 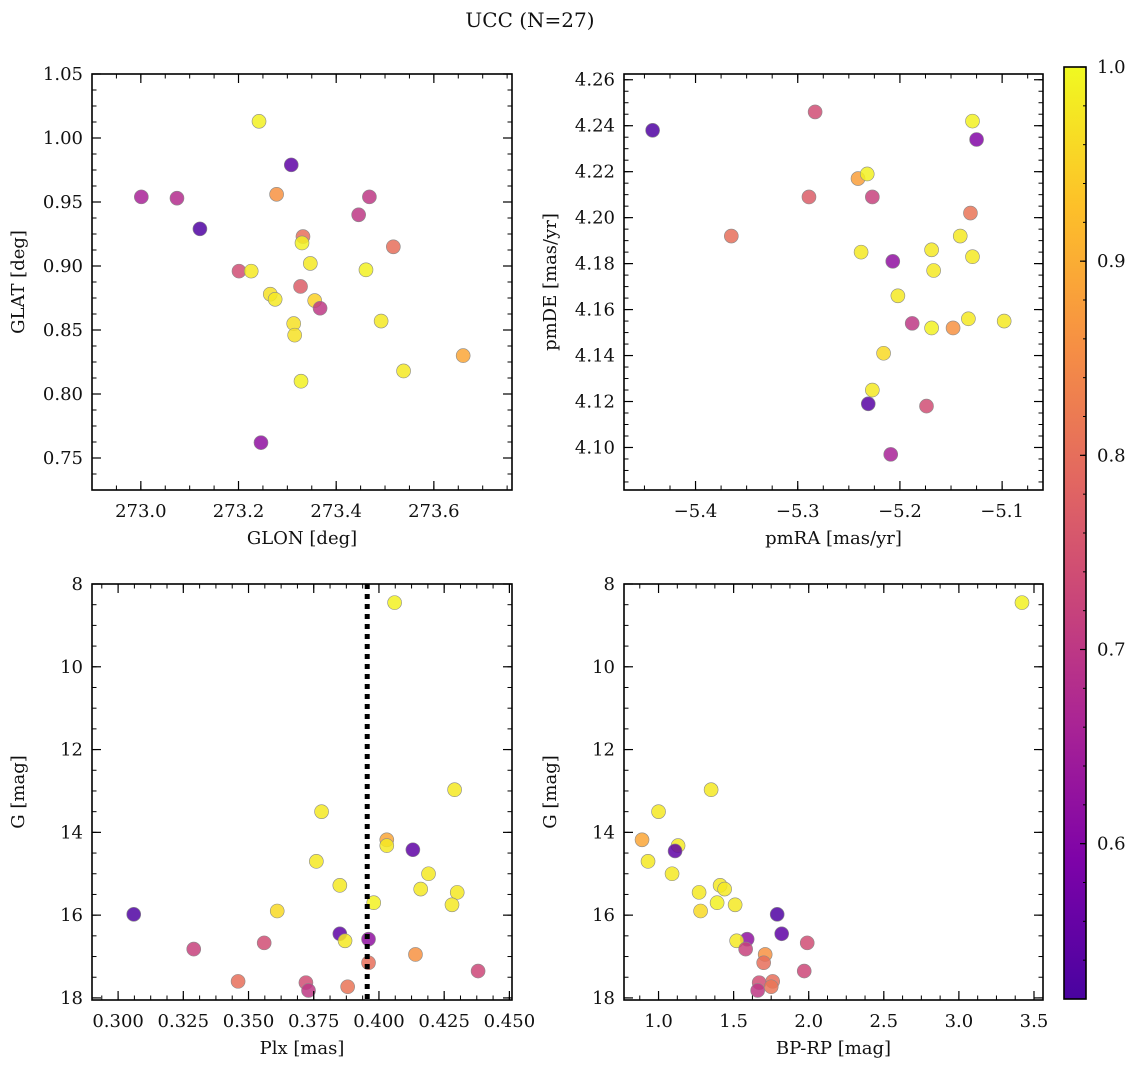 I want to click on y-axis-label: pmDE [mas/yr], so click(x=550, y=282).